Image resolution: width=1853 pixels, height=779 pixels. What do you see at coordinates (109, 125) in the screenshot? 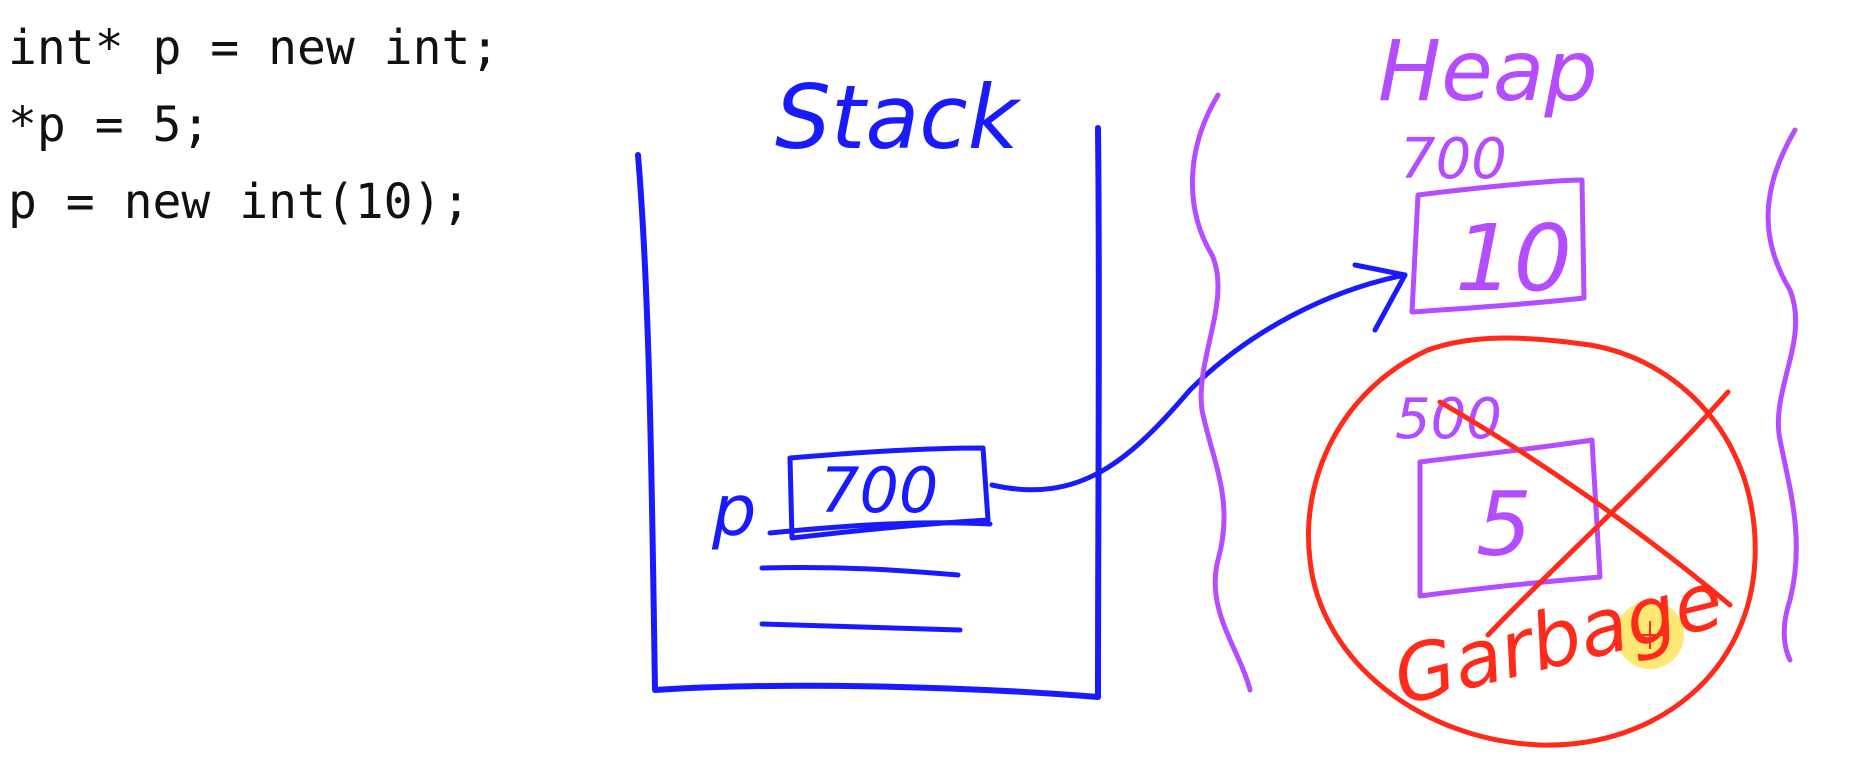
I see `code-line-2: *p = 5;` at bounding box center [109, 125].